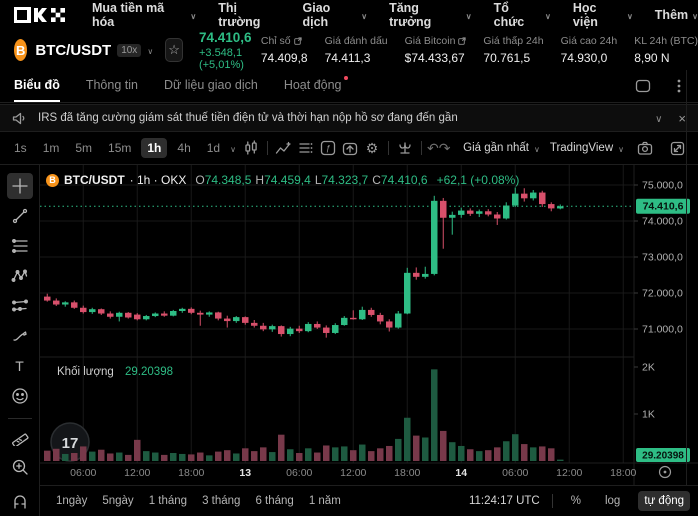 The image size is (698, 516). Describe the element at coordinates (184, 148) in the screenshot. I see `interval-4h: 4h` at that location.